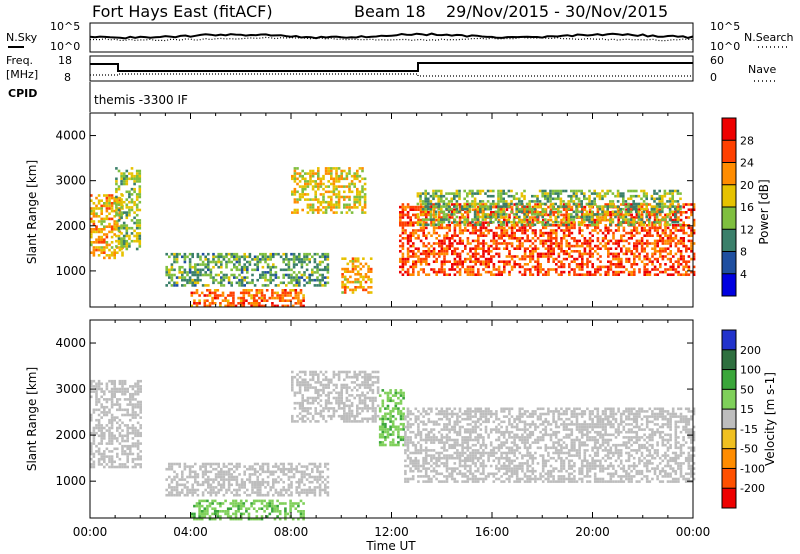 The width and height of the screenshot is (800, 554). I want to click on freq-tick-top: 18, so click(65, 60).